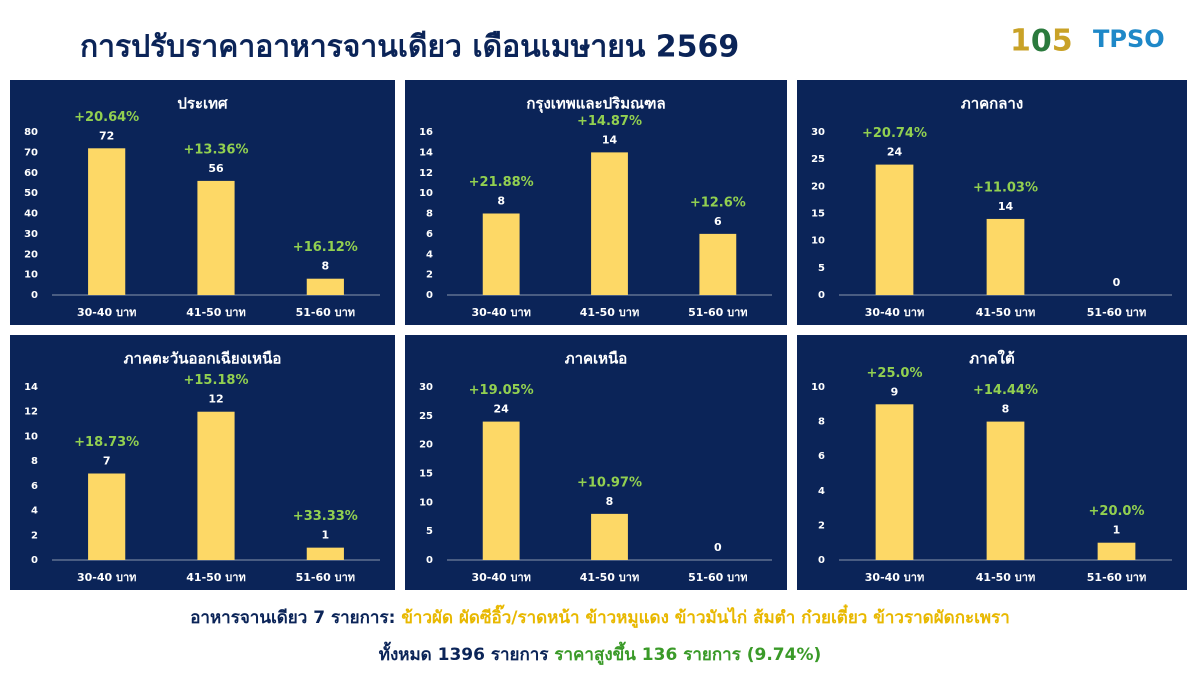  What do you see at coordinates (202, 104) in the screenshot?
I see `chart-title: ประเทศ` at bounding box center [202, 104].